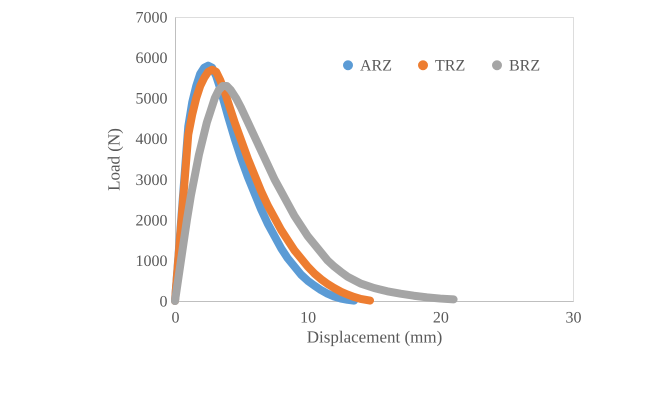  I want to click on y-axis-title: Load (N), so click(114, 159).